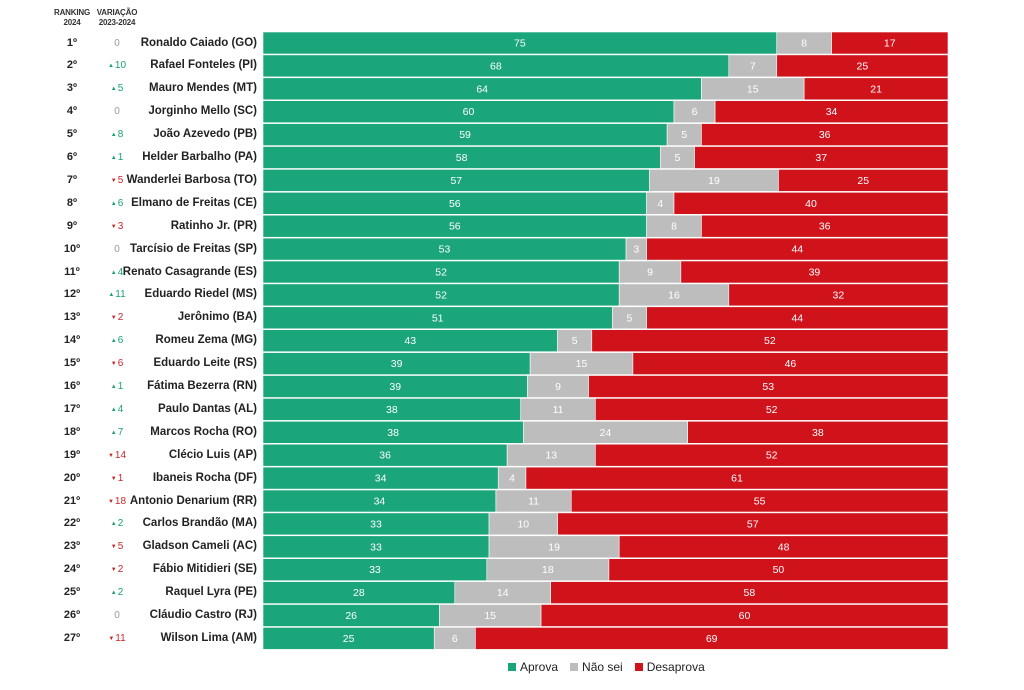 This screenshot has height=690, width=1024. What do you see at coordinates (72, 592) in the screenshot?
I see `rank-label: 25º` at bounding box center [72, 592].